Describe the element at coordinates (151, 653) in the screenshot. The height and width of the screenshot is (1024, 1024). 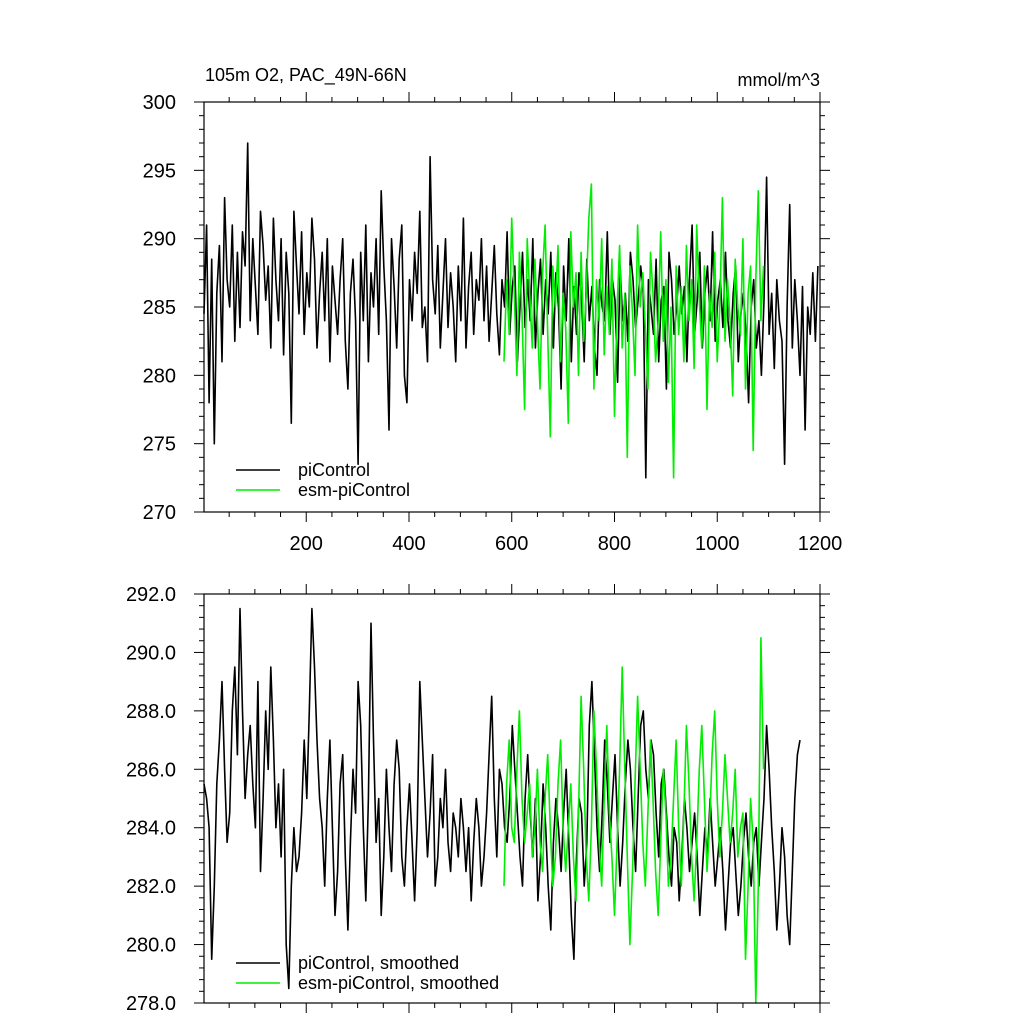
I see `y-tick-label: 290.0` at that location.